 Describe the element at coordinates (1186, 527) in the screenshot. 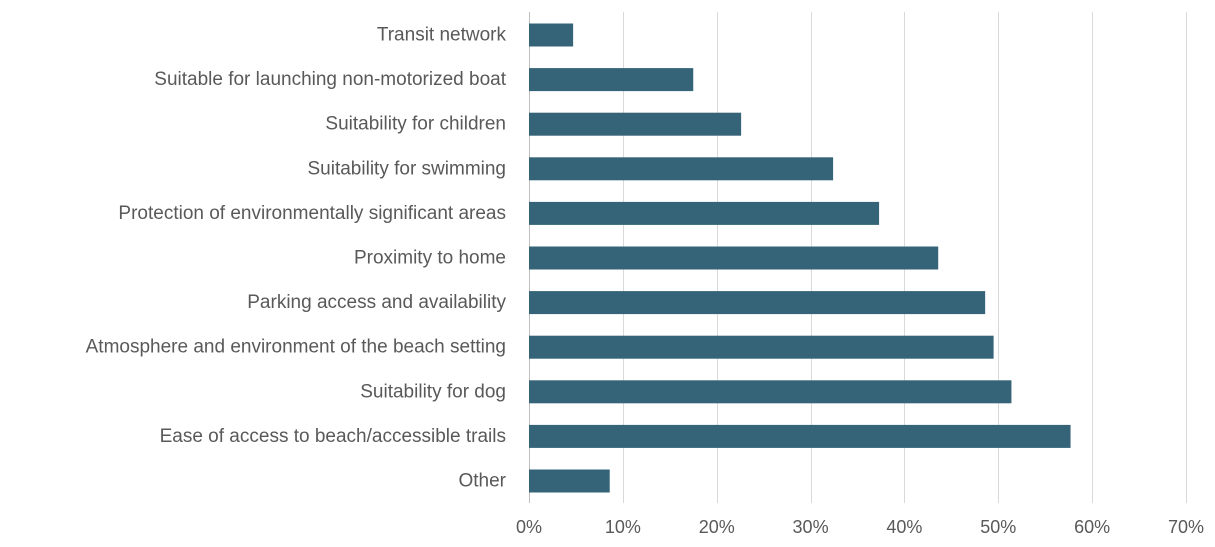

I see `x-tick-label: 70%` at that location.